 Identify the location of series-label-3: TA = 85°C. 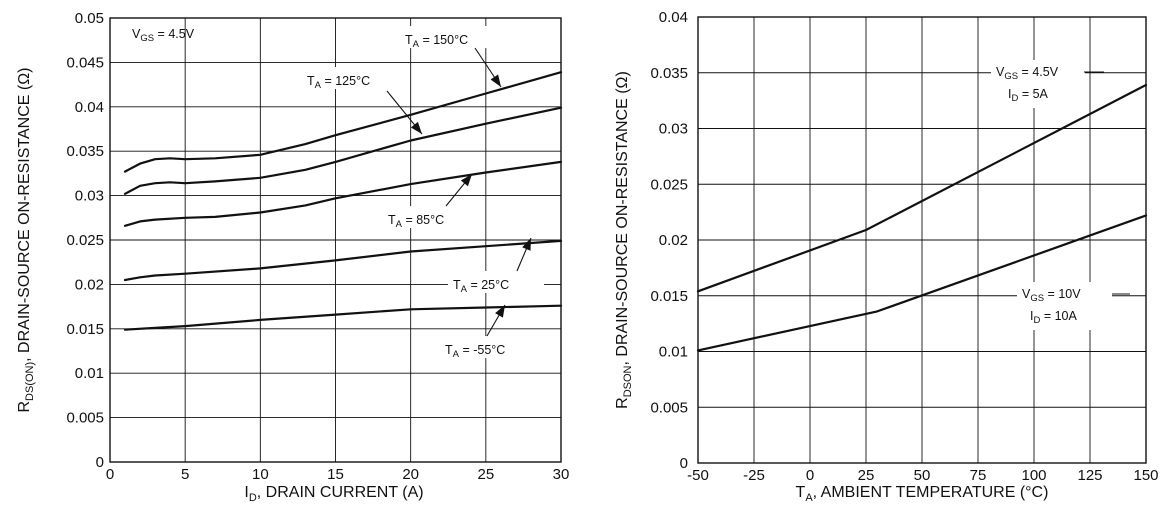
(416, 221).